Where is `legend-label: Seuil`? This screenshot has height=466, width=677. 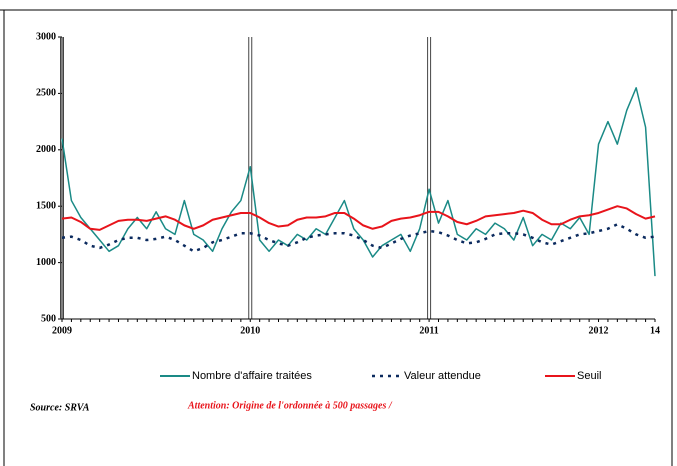
legend-label: Seuil is located at coordinates (589, 376).